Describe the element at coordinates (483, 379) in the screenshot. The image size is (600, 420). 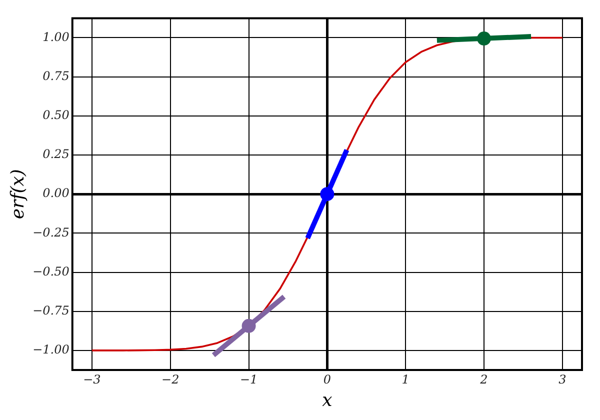
I see `x-tick-label: 2` at that location.